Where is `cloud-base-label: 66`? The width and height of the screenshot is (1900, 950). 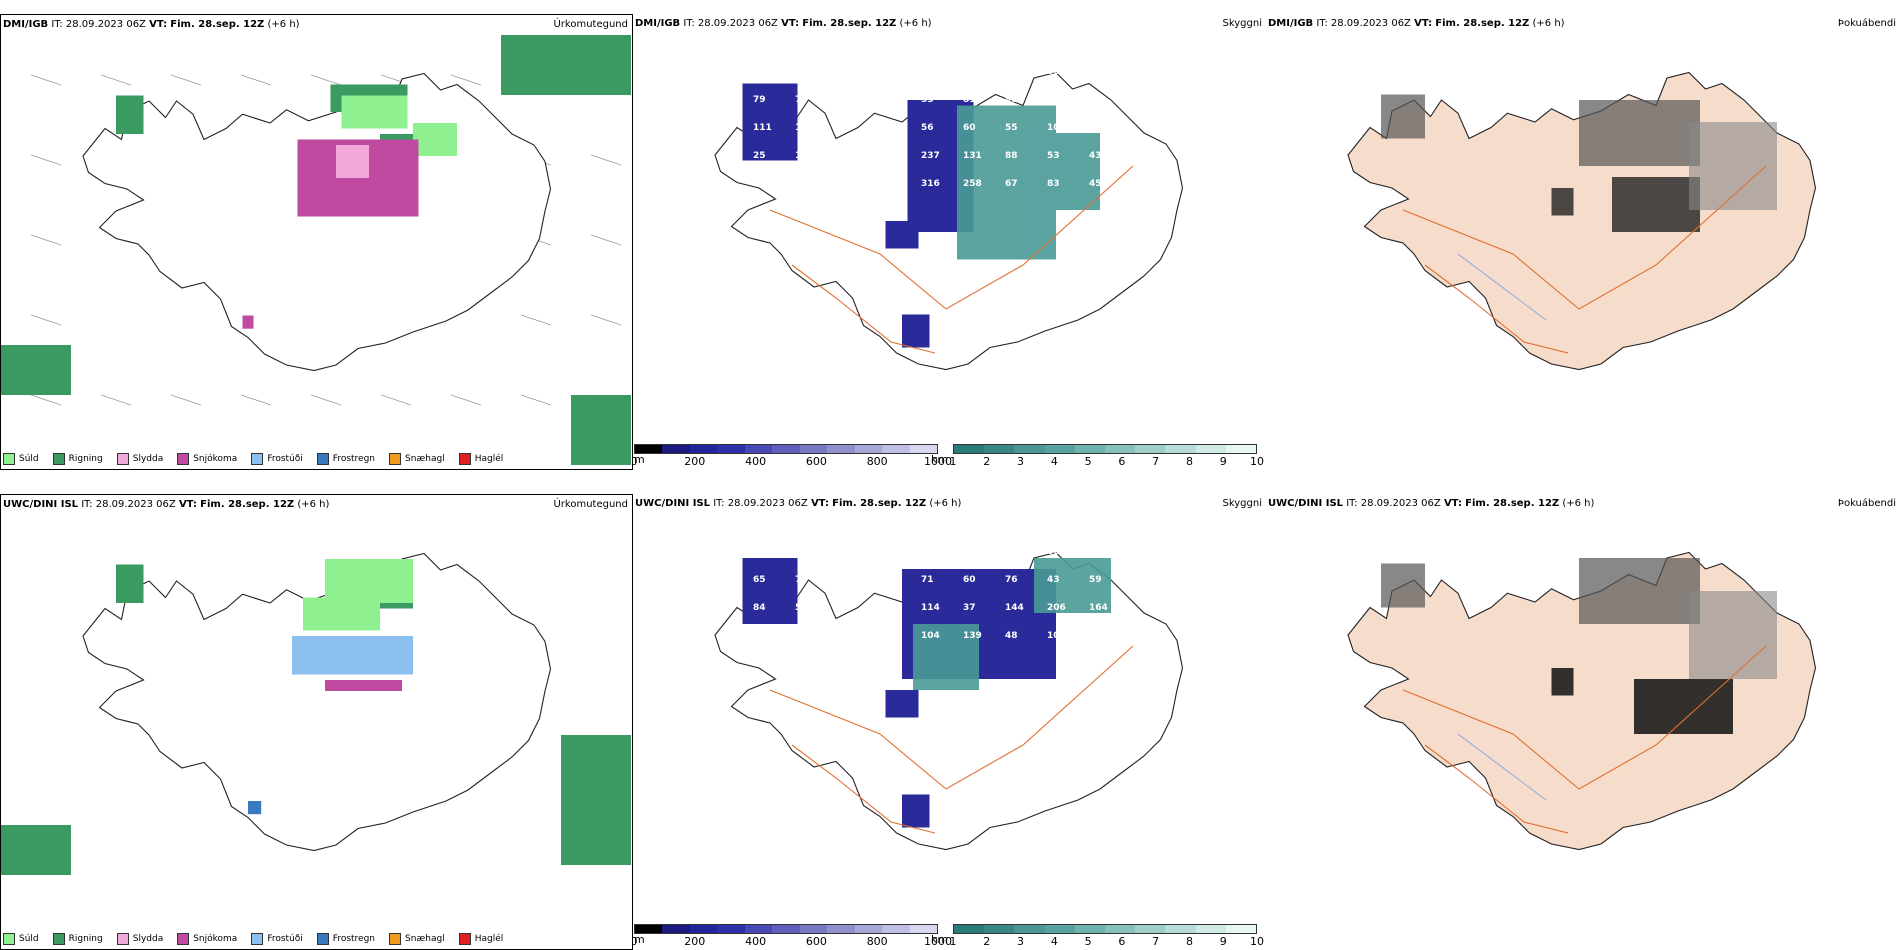
cloud-base-label: 66 is located at coordinates (1053, 552).